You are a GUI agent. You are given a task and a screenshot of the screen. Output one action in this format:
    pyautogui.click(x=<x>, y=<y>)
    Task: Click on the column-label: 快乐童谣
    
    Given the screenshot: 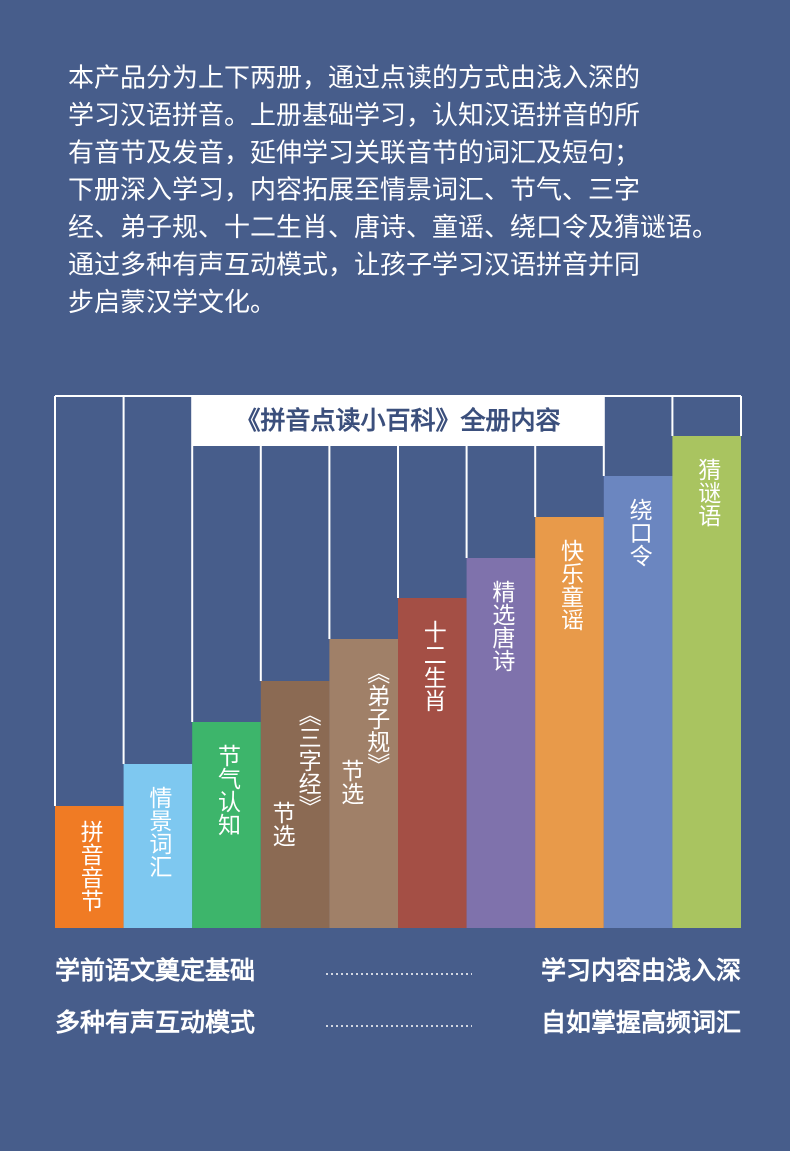 What is the action you would take?
    pyautogui.click(x=571, y=585)
    